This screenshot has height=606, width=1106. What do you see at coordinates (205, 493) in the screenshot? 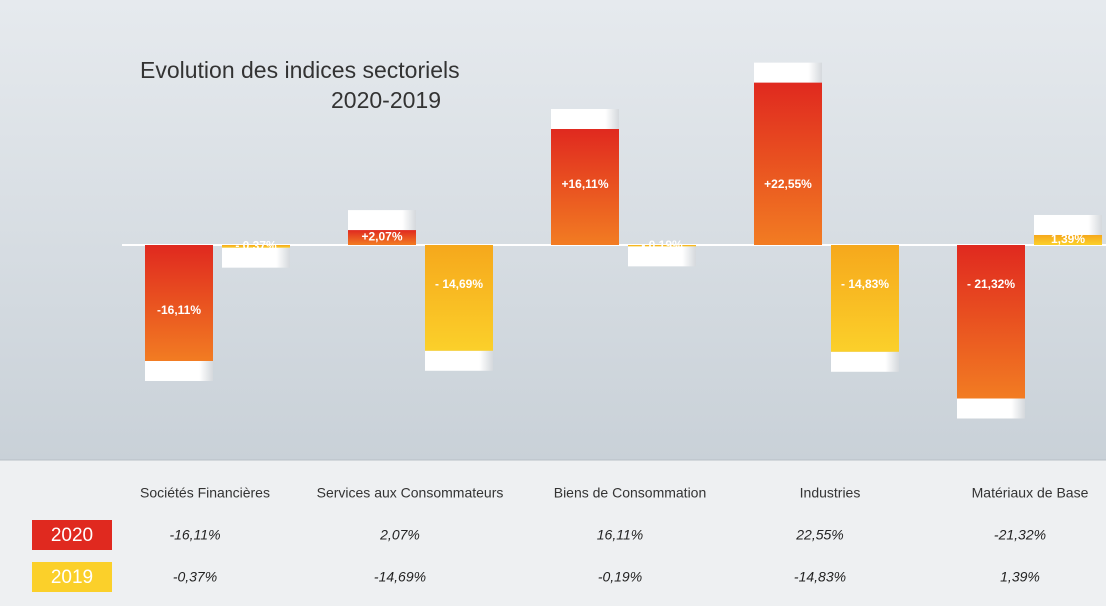
I see `column-header: Sociétés Financières` at bounding box center [205, 493].